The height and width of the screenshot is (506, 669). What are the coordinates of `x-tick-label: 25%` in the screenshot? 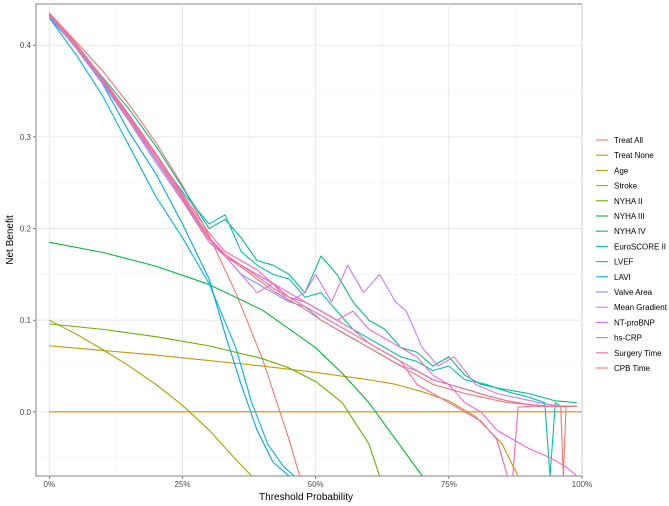 It's located at (182, 484).